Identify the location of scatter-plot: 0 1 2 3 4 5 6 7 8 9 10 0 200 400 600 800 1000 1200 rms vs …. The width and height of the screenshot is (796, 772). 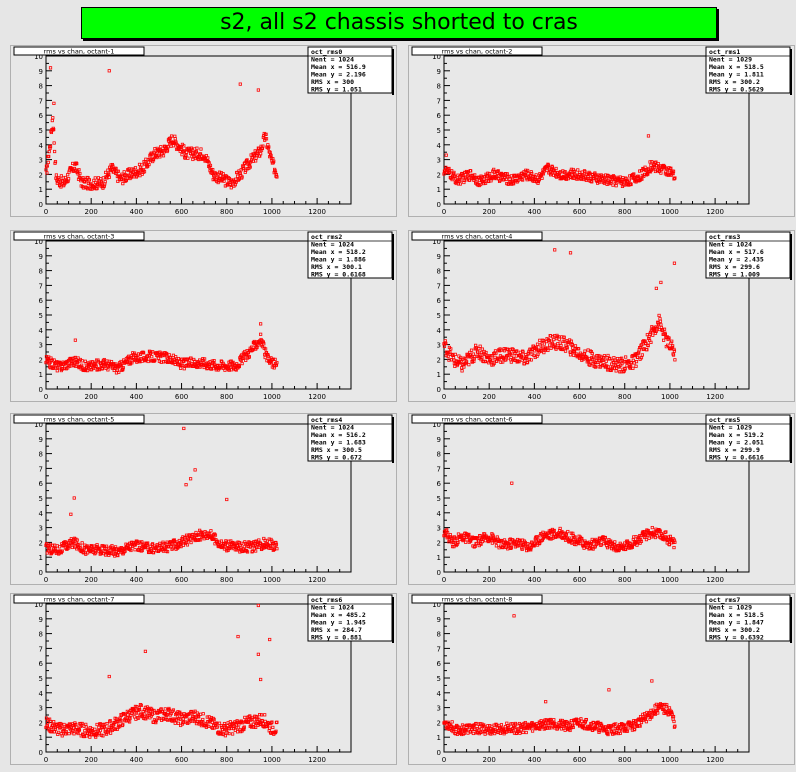
(203, 316).